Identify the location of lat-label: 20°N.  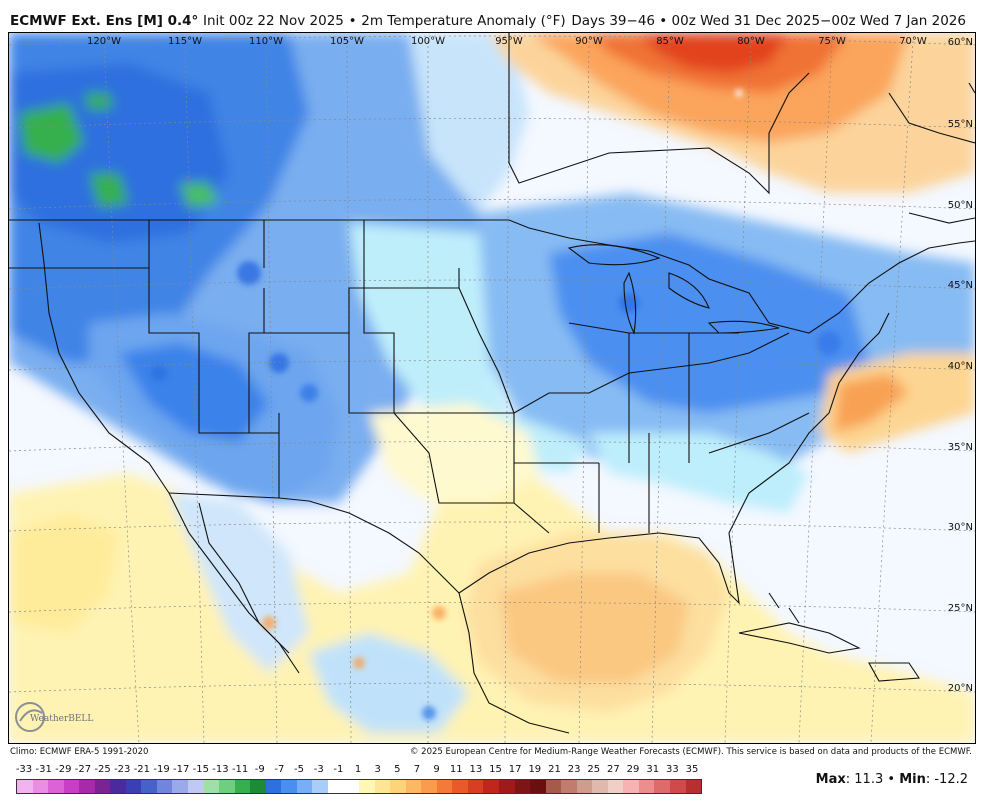
(960, 688).